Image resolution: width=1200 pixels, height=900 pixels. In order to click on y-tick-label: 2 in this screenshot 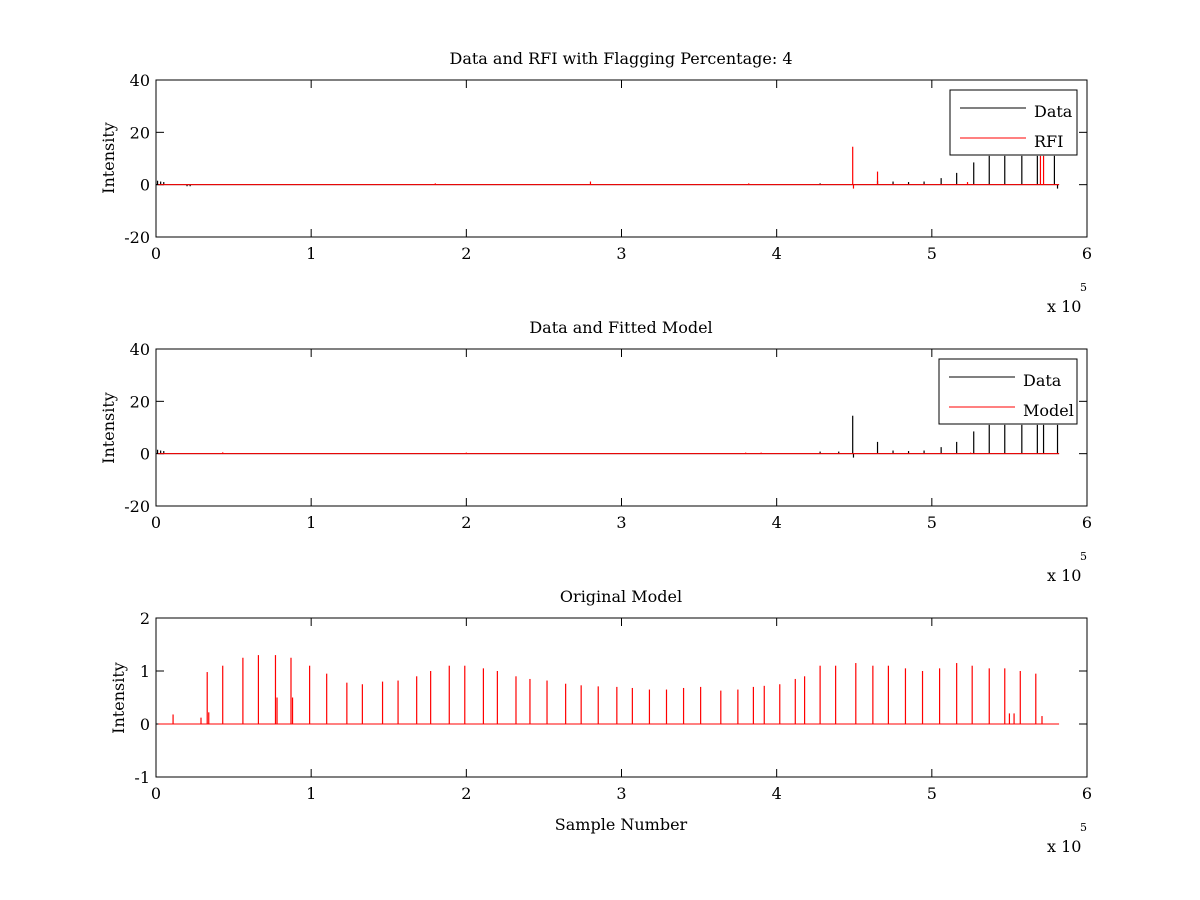, I will do `click(145, 618)`.